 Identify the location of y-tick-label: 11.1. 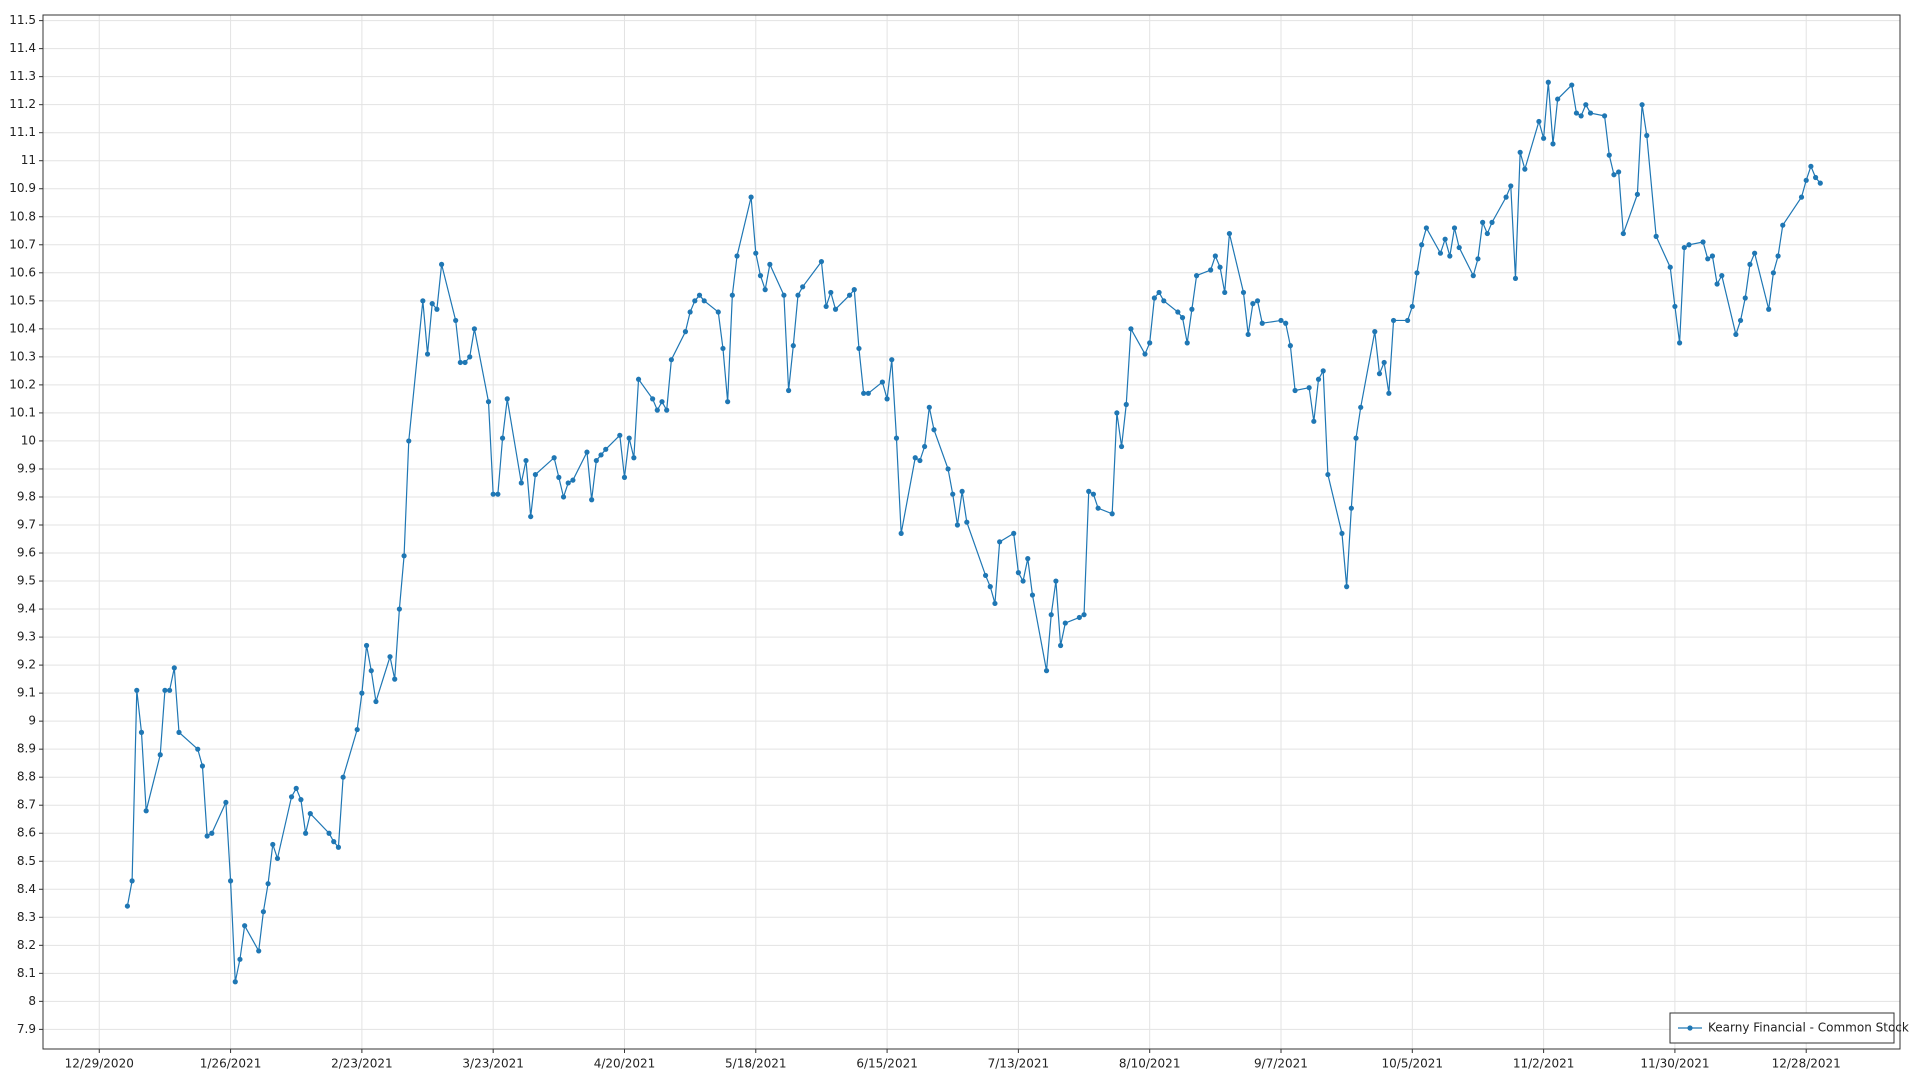
(22, 132).